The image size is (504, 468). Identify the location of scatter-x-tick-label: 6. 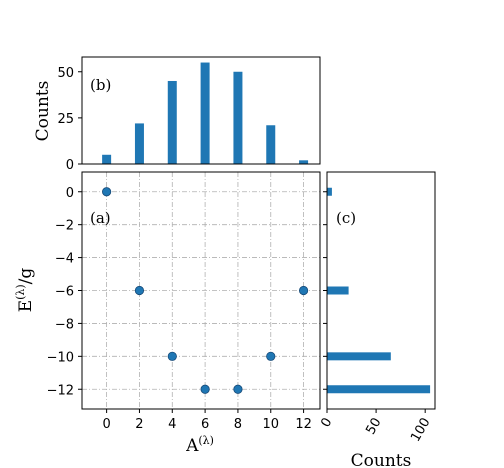
(205, 424).